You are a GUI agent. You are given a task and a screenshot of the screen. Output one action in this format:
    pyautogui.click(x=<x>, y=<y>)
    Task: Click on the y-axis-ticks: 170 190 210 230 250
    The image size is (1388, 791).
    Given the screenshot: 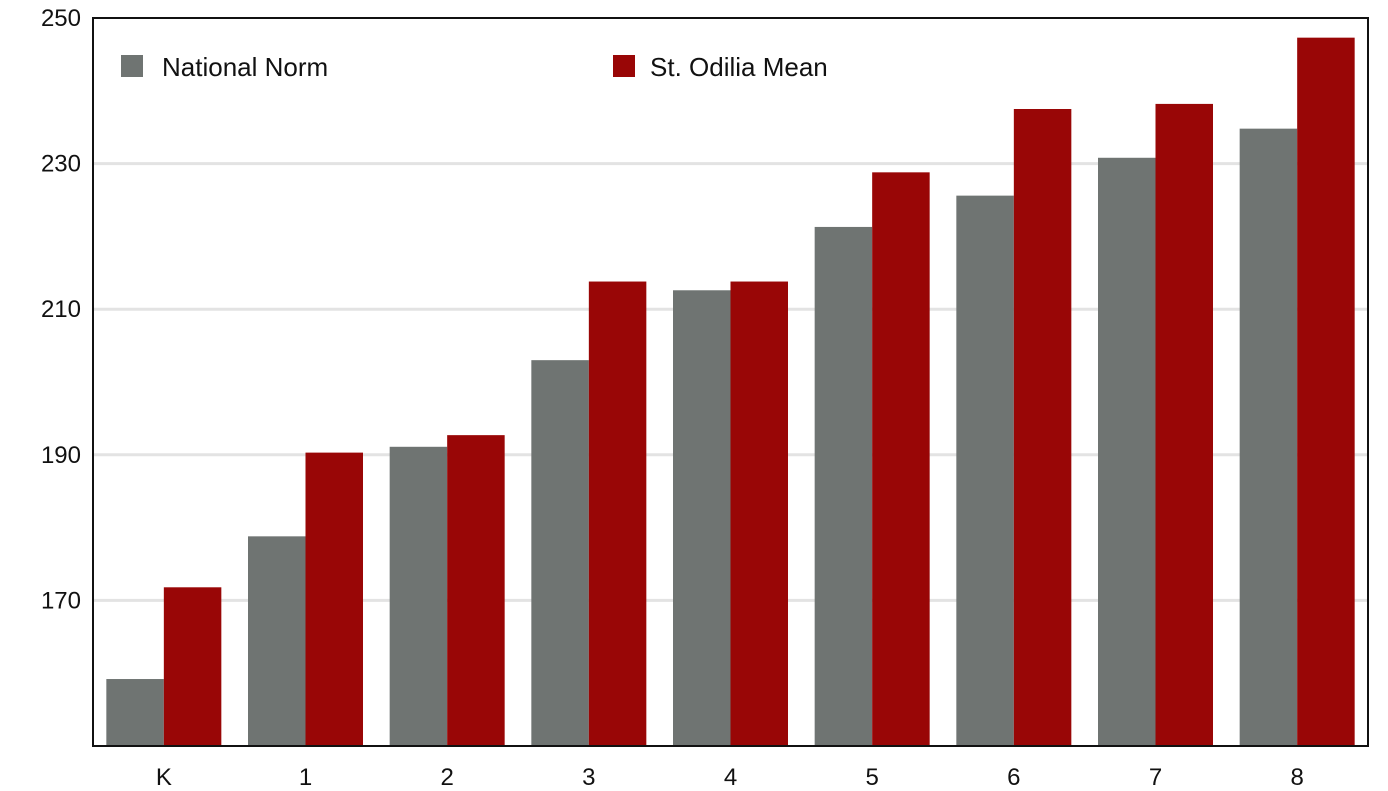 What is the action you would take?
    pyautogui.click(x=61, y=309)
    